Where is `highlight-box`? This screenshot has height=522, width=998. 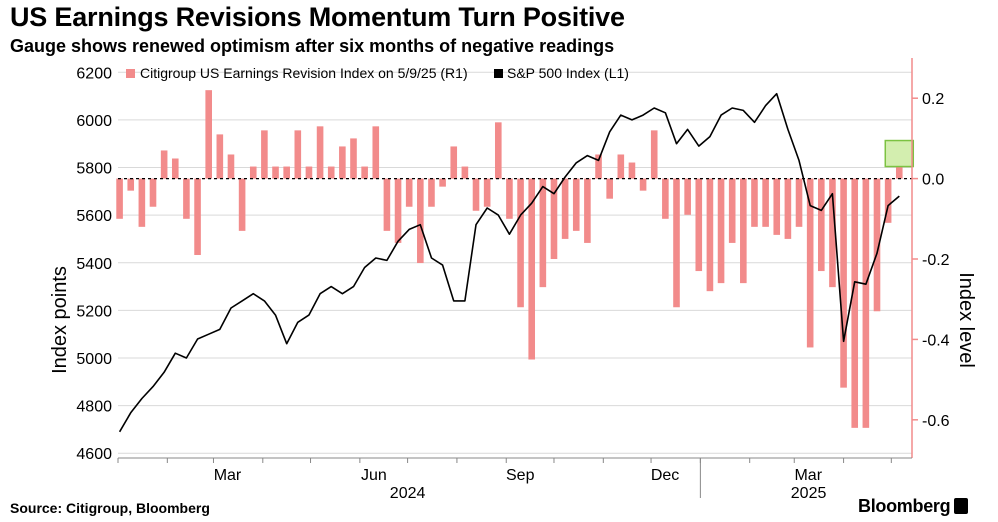 highlight-box is located at coordinates (899, 153).